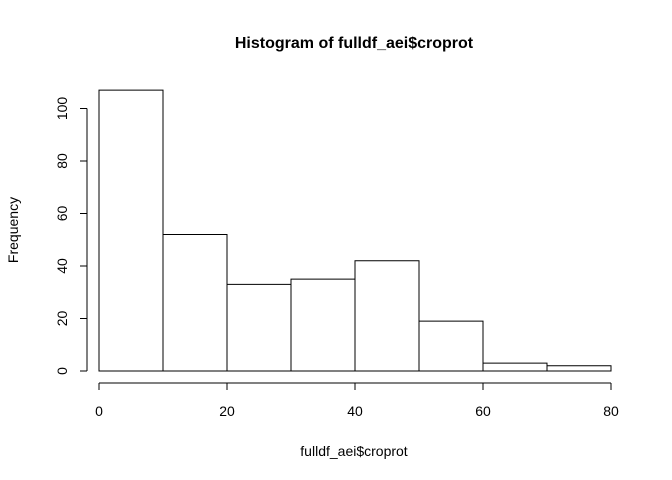 Image resolution: width=672 pixels, height=480 pixels. I want to click on y-axis-label: Frequency, so click(13, 230).